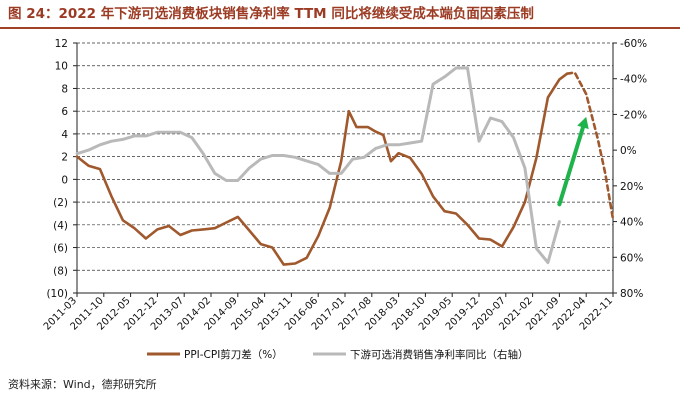  What do you see at coordinates (583, 123) in the screenshot?
I see `trend-arrow-head` at bounding box center [583, 123].